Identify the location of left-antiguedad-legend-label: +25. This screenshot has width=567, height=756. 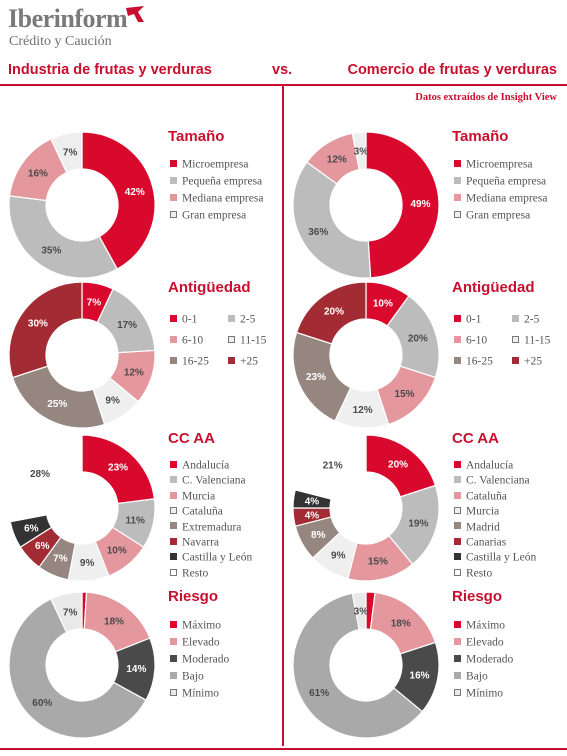
(249, 361).